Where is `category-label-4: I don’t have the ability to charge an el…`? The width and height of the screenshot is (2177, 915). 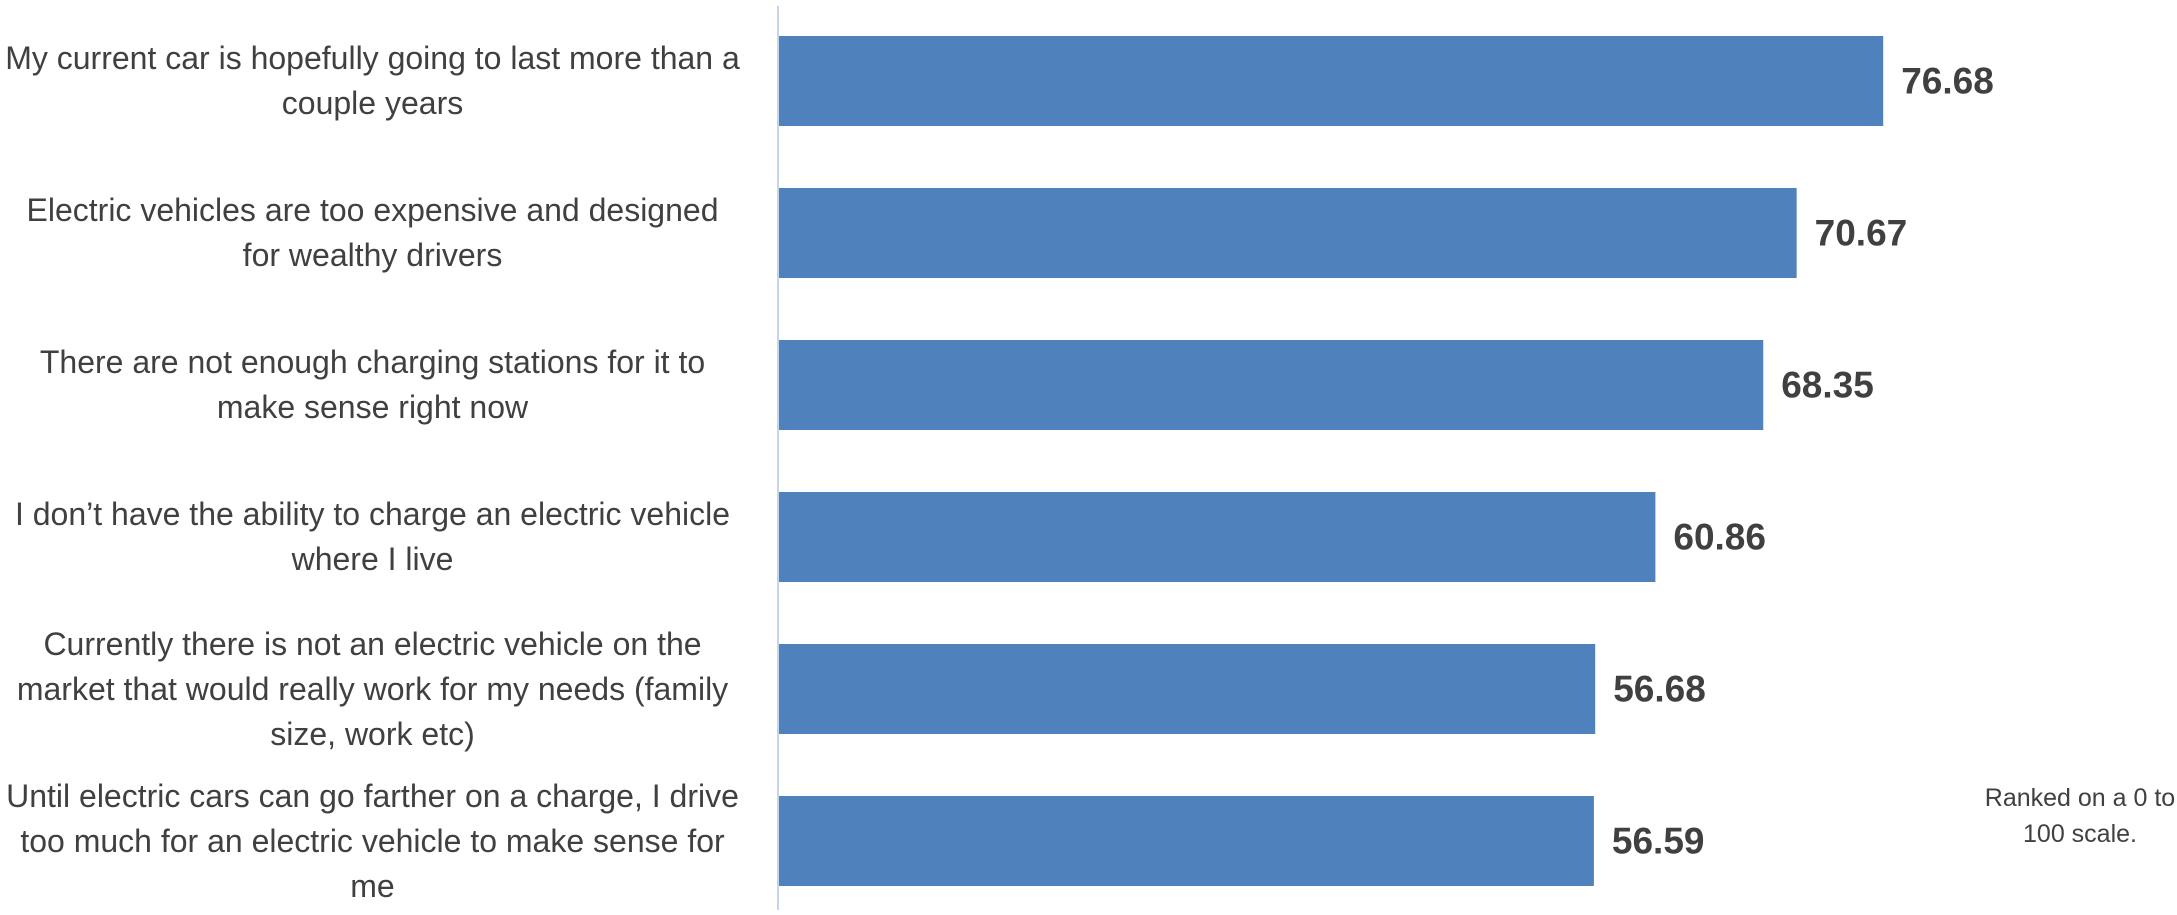
category-label-4: I don’t have the ability to charge an el… is located at coordinates (372, 537).